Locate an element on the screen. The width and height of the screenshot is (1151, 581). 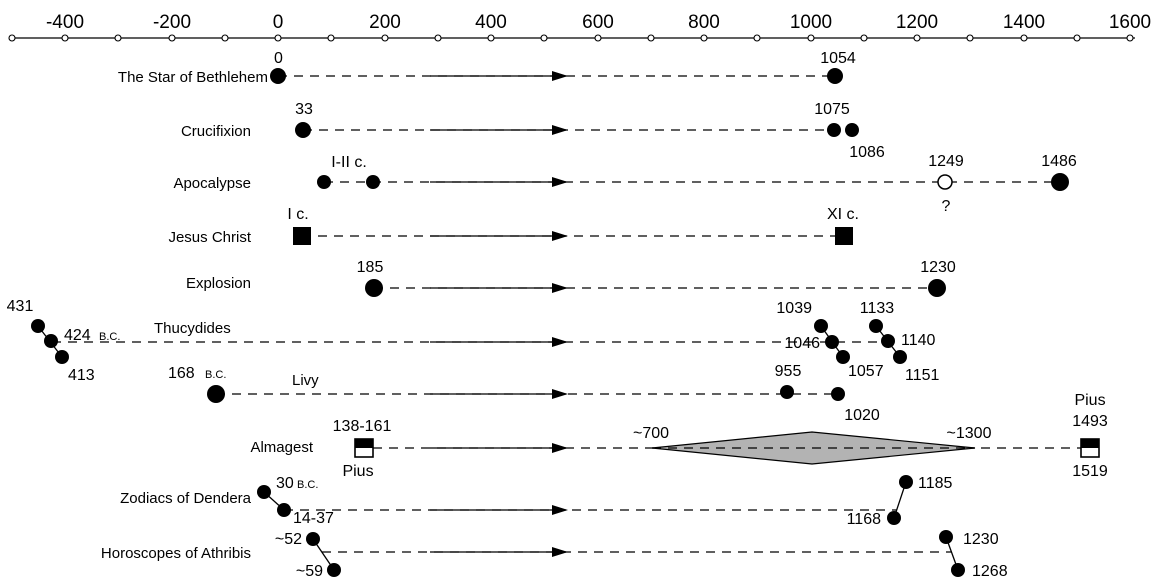
date-annotation: 1493 is located at coordinates (1090, 421).